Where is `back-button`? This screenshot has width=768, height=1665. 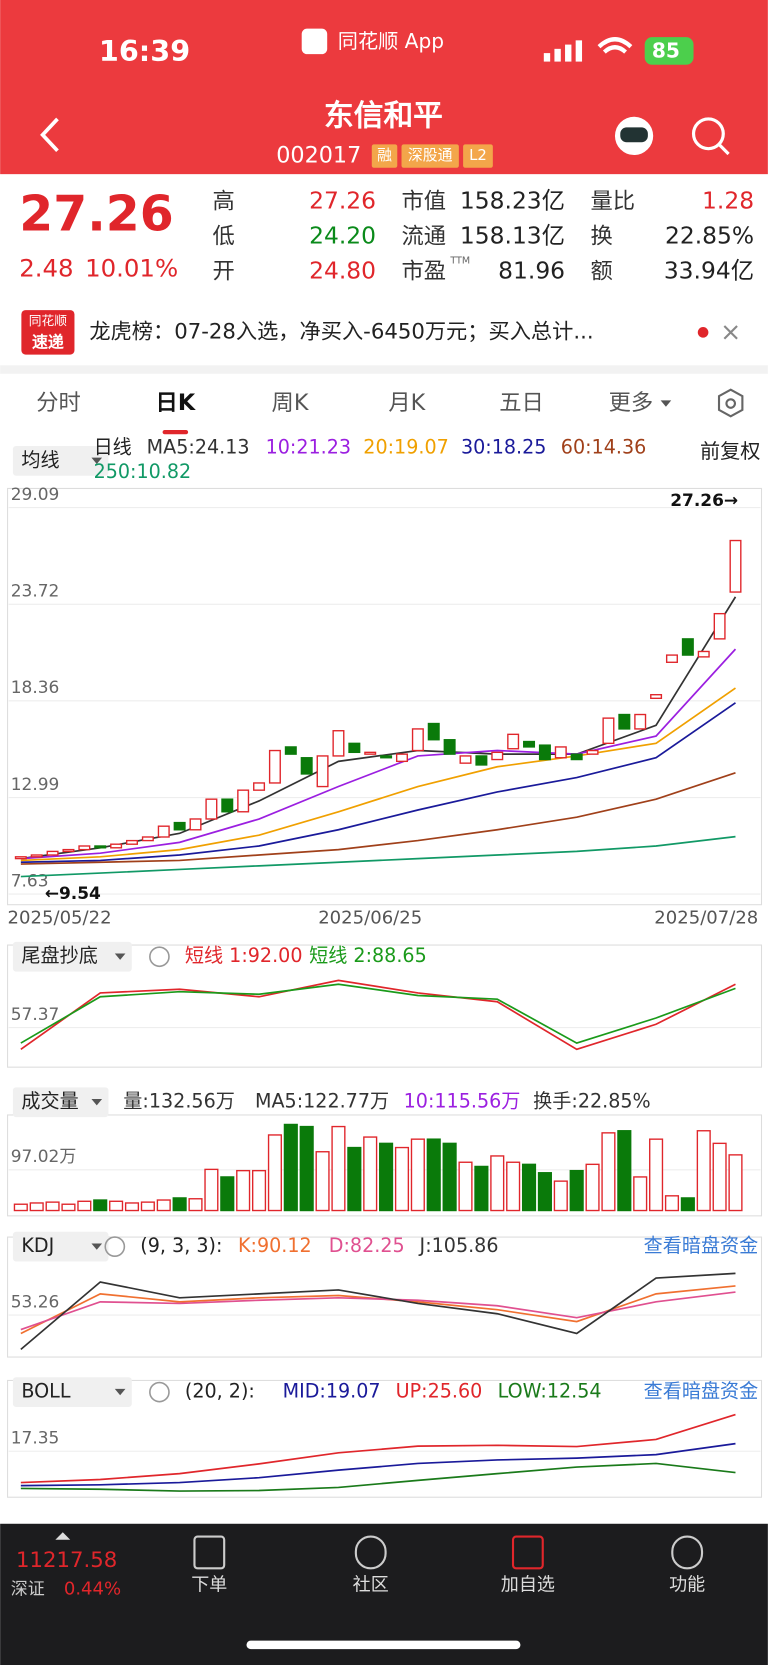
back-button is located at coordinates (49, 135).